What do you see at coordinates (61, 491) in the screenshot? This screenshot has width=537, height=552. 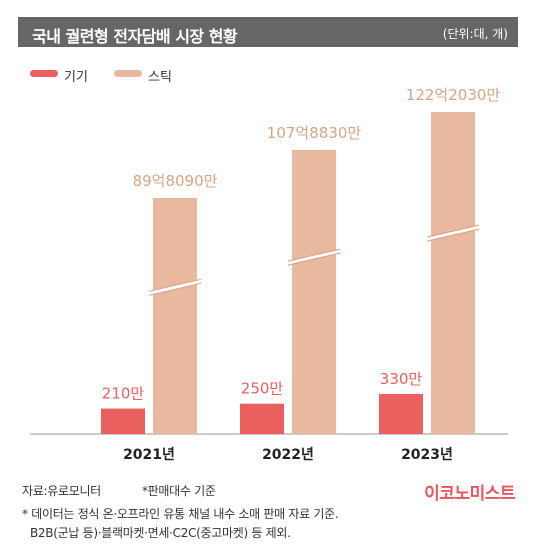 I see `source-label: 자료:유로모니터` at bounding box center [61, 491].